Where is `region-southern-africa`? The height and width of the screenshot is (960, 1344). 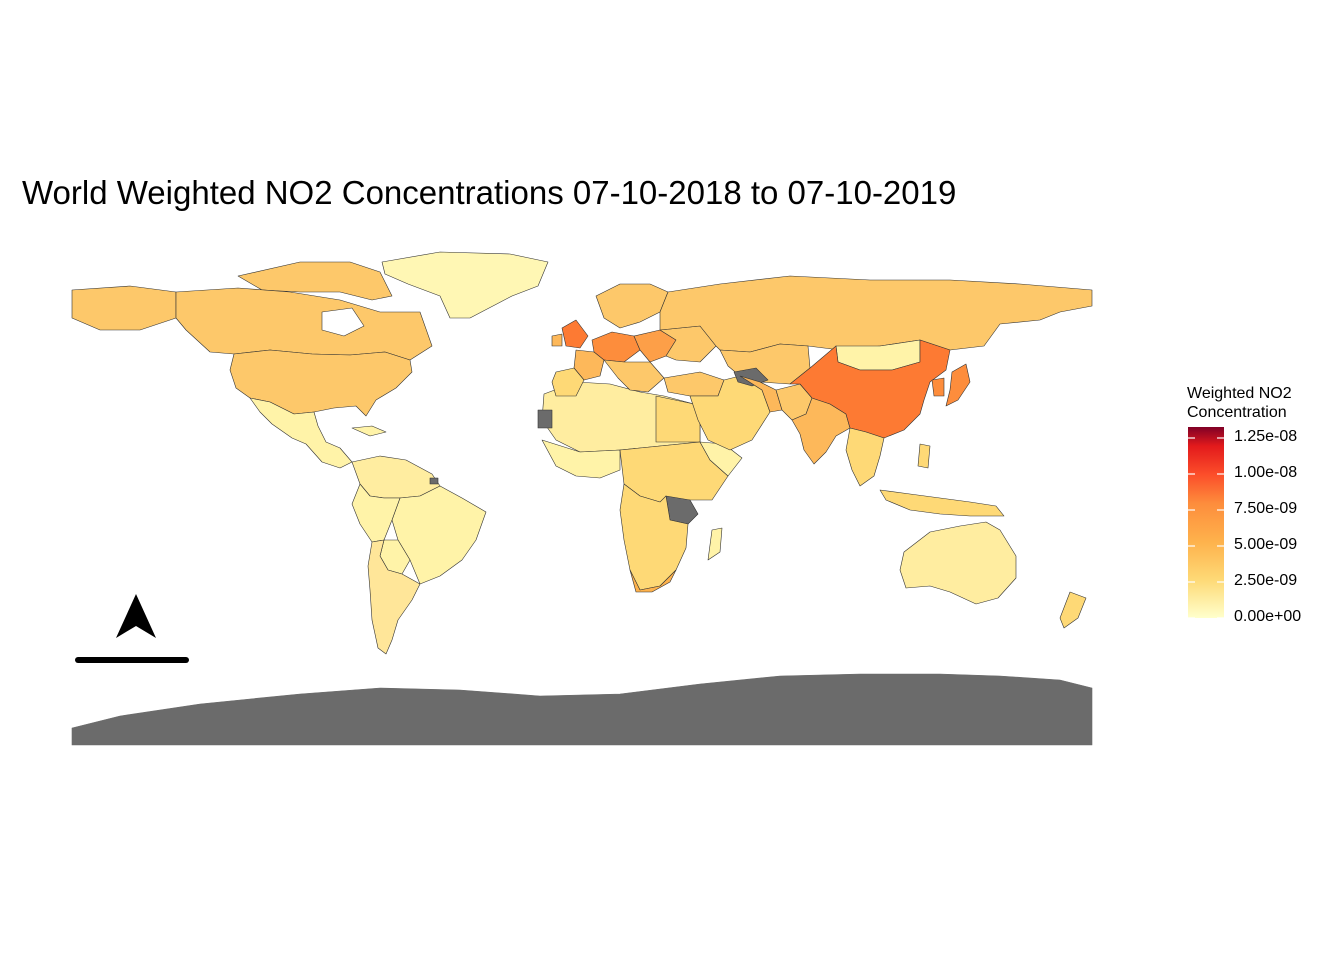
region-southern-africa is located at coordinates (654, 537).